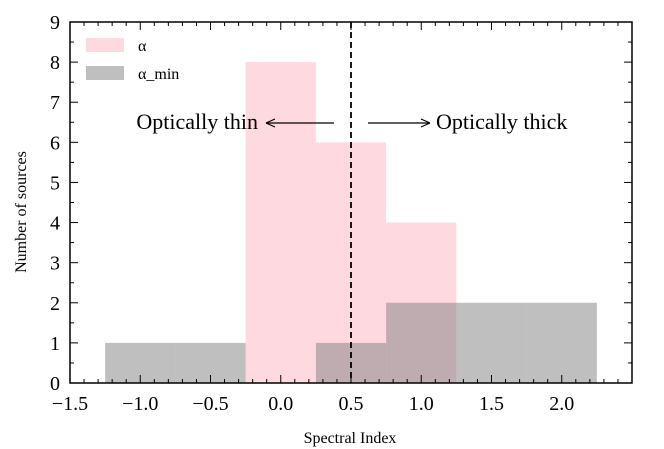  Describe the element at coordinates (491, 404) in the screenshot. I see `x-tick-label: 1.5` at that location.